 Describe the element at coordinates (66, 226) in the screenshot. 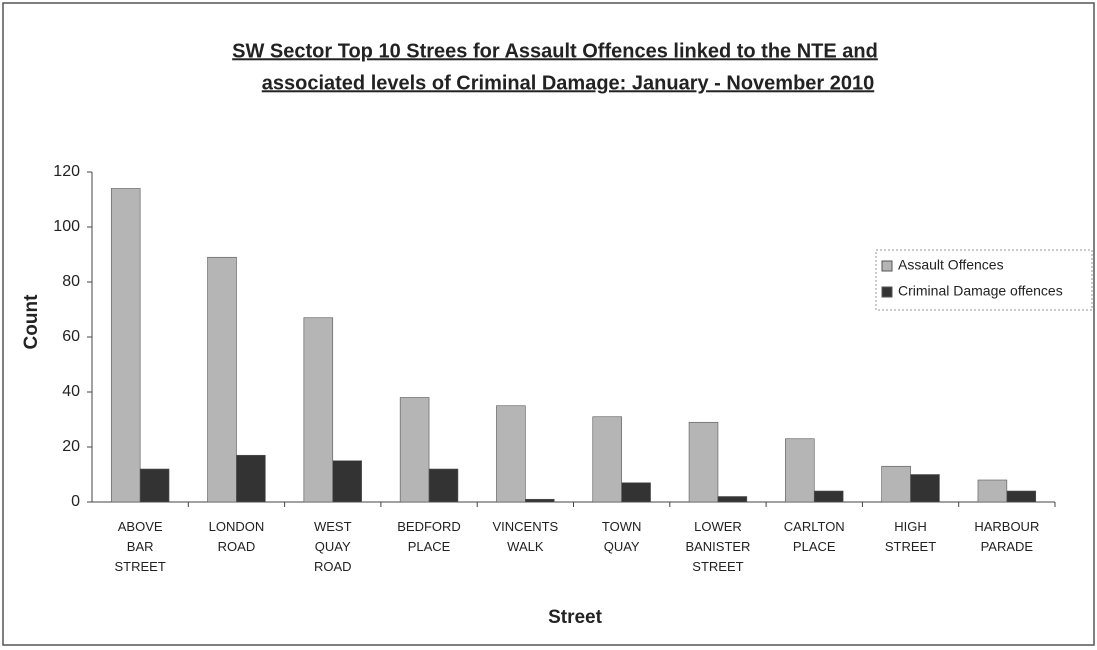

I see `y-tick-label: 100` at that location.